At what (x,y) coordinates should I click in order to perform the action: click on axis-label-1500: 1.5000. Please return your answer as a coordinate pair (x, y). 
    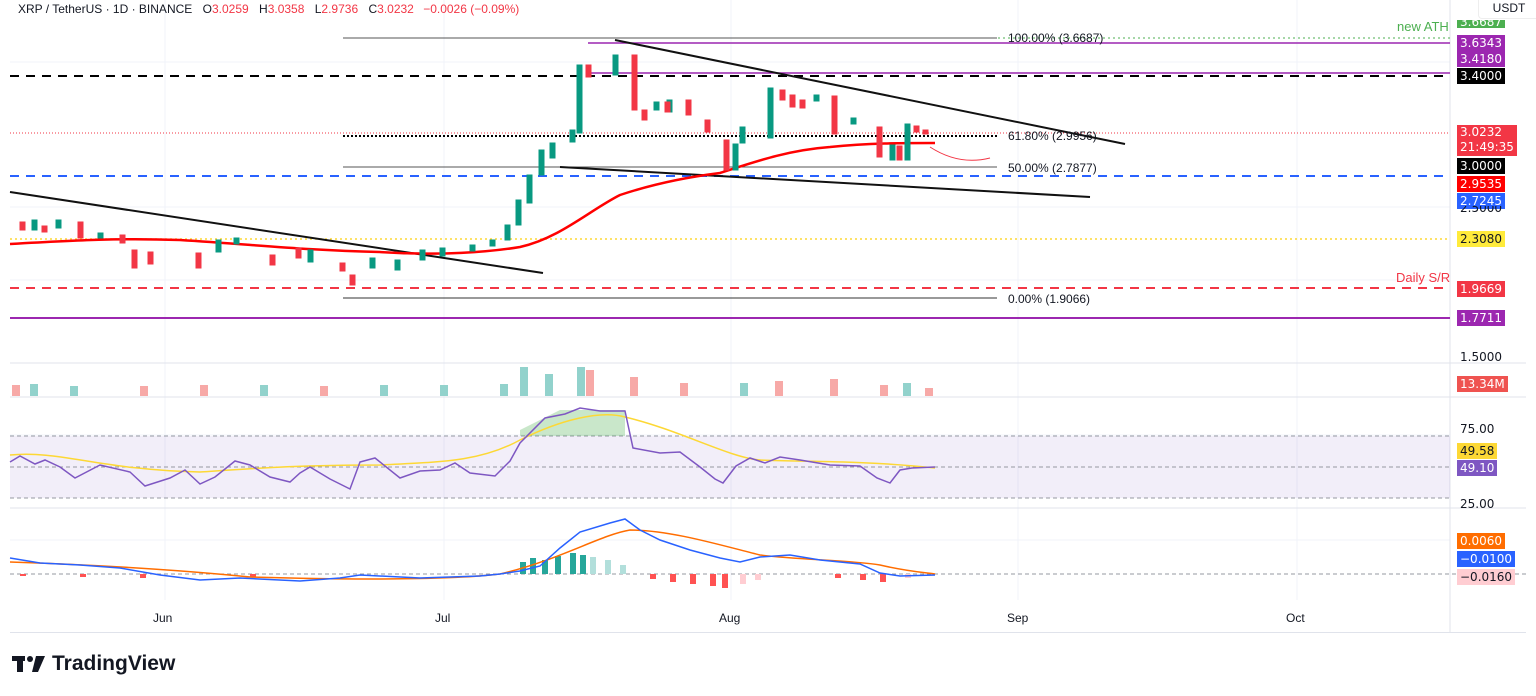
    Looking at the image, I should click on (1481, 357).